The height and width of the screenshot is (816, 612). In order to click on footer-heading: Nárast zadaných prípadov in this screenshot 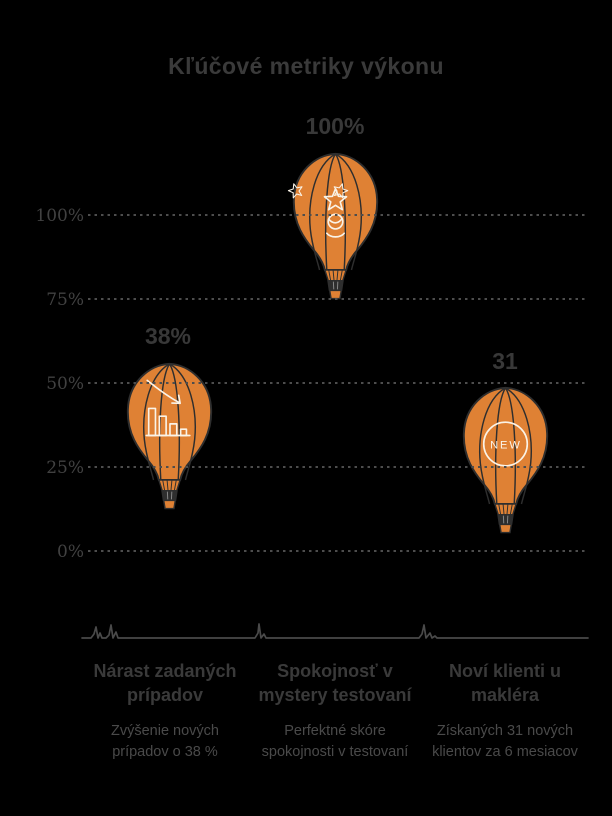, I will do `click(165, 683)`.